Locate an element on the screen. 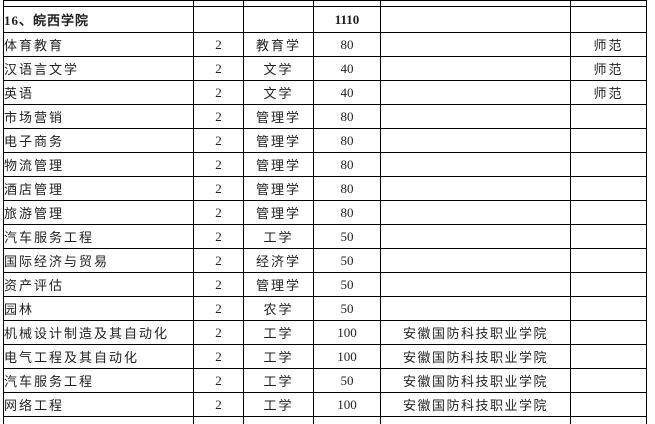 The image size is (655, 424). table-row: 国际经济与贸易 2 经济学 50 is located at coordinates (325, 260).